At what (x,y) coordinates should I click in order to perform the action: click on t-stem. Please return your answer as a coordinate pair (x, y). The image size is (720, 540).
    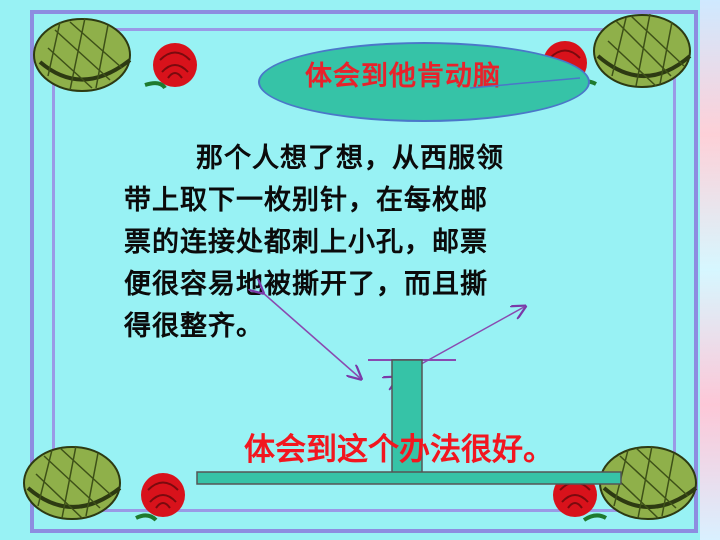
    Looking at the image, I should click on (407, 417).